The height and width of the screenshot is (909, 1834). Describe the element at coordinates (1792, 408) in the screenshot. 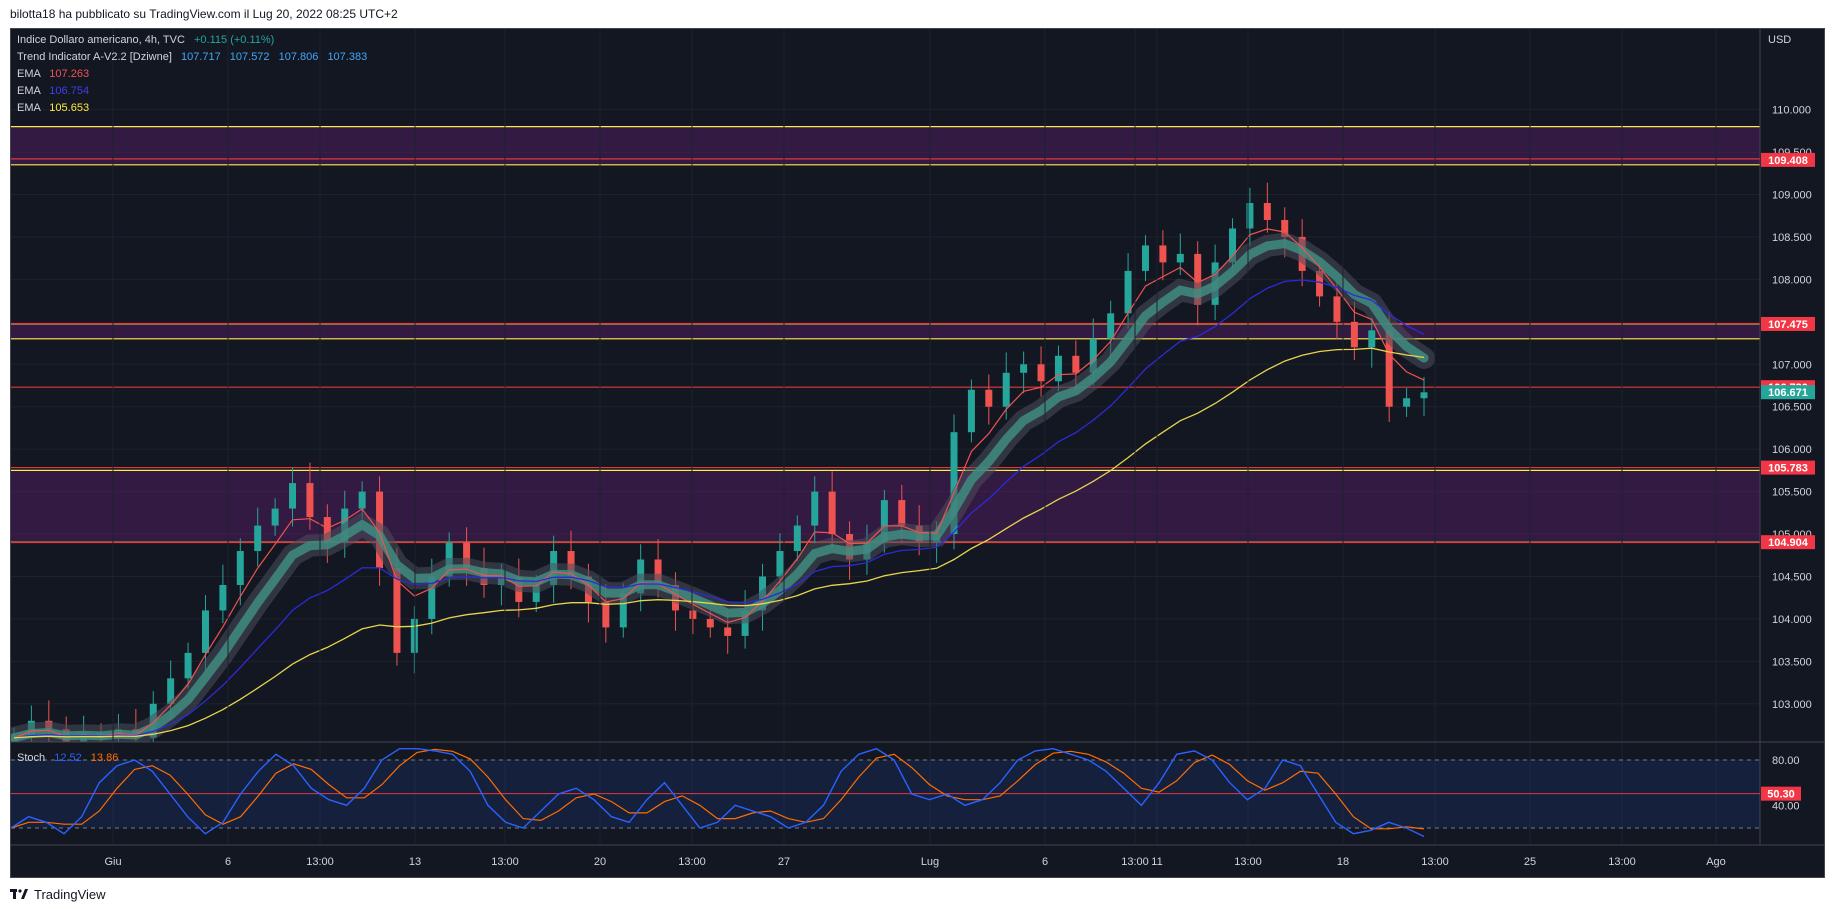

I see `price-tick-label: 106.500` at that location.